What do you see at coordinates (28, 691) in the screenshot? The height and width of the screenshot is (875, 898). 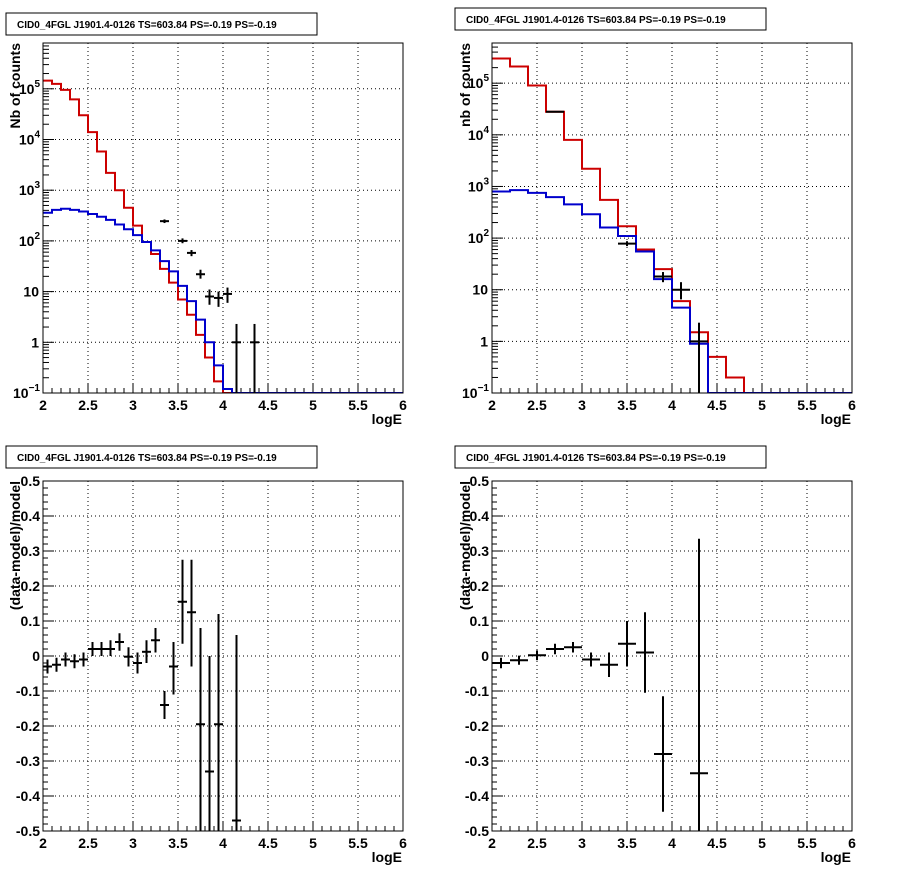 I see `y-tick-label: -0.1` at bounding box center [28, 691].